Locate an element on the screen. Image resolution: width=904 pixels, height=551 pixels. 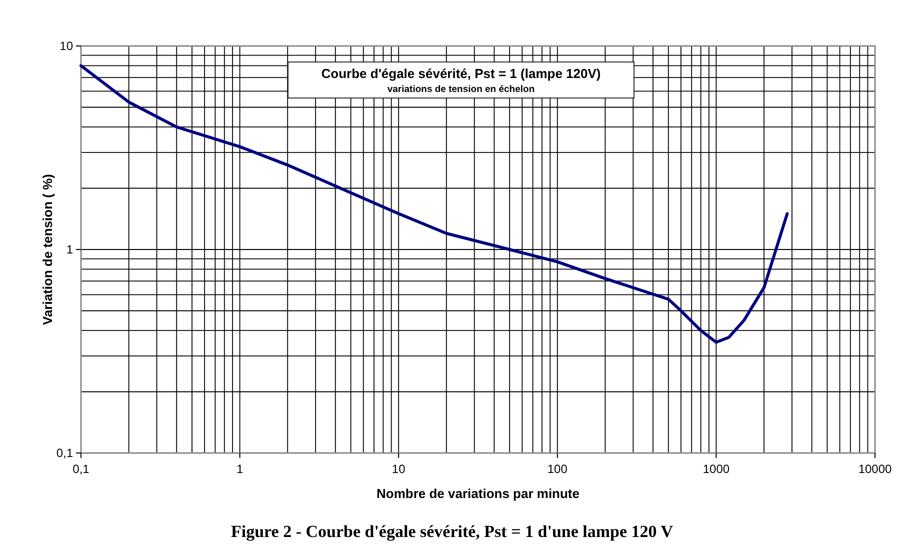
y-tick-label: 1 is located at coordinates (70, 249).